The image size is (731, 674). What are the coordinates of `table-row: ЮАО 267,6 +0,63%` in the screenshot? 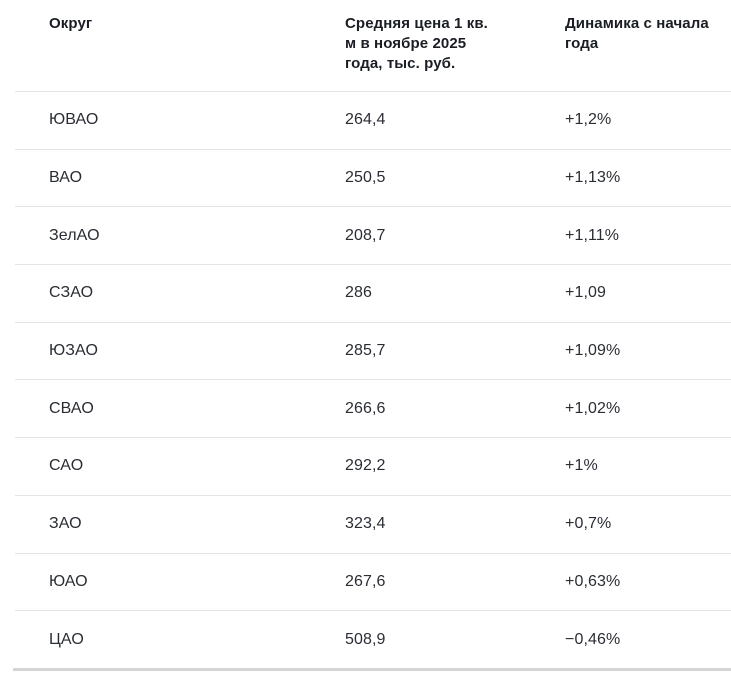 It's located at (373, 581).